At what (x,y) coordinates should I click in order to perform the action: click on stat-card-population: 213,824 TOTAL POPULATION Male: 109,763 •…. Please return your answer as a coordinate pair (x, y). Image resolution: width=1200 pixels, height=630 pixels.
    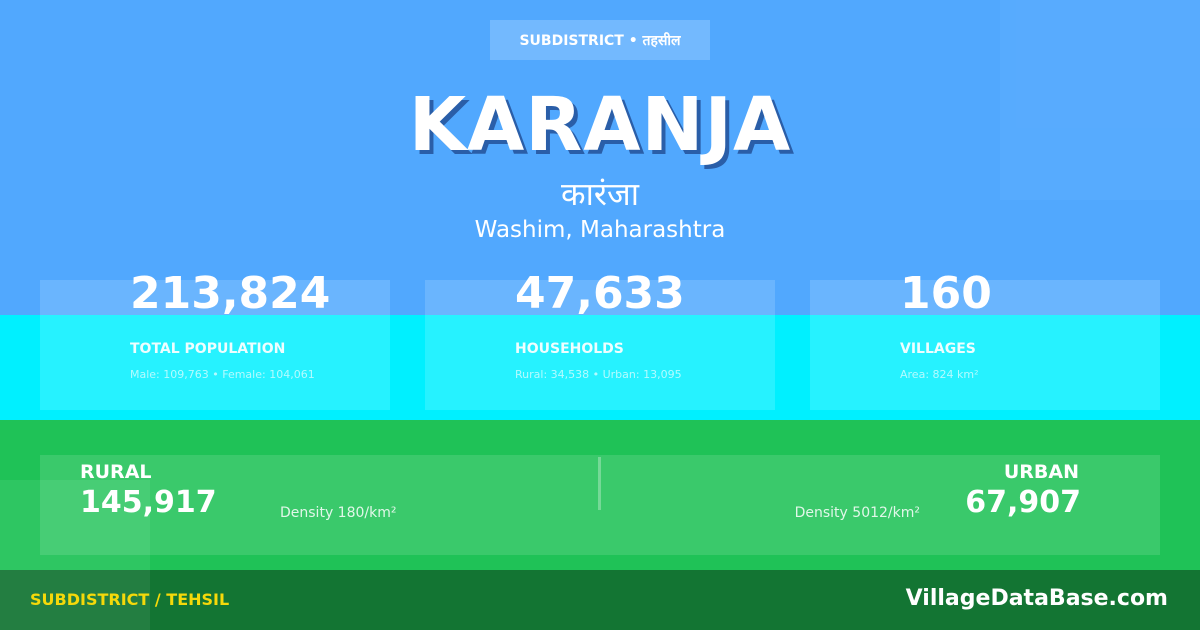
    Looking at the image, I should click on (215, 339).